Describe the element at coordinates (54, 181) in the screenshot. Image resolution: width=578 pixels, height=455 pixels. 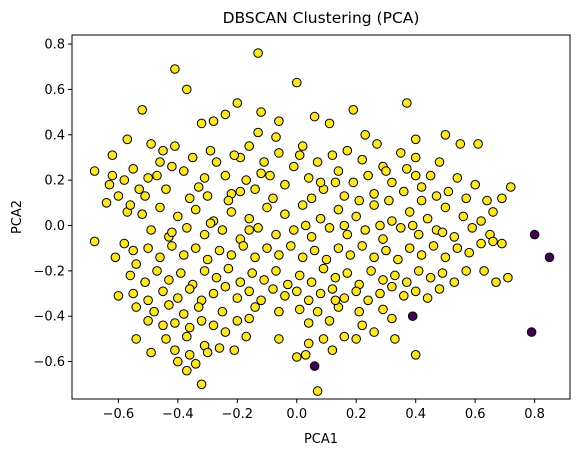
I see `y-tick-label: 0.2` at that location.